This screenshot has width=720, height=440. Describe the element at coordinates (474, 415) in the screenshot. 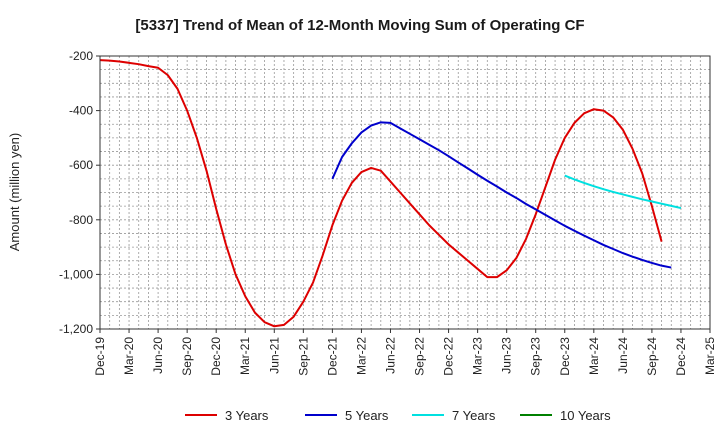

I see `legend-label: 7 Years` at that location.